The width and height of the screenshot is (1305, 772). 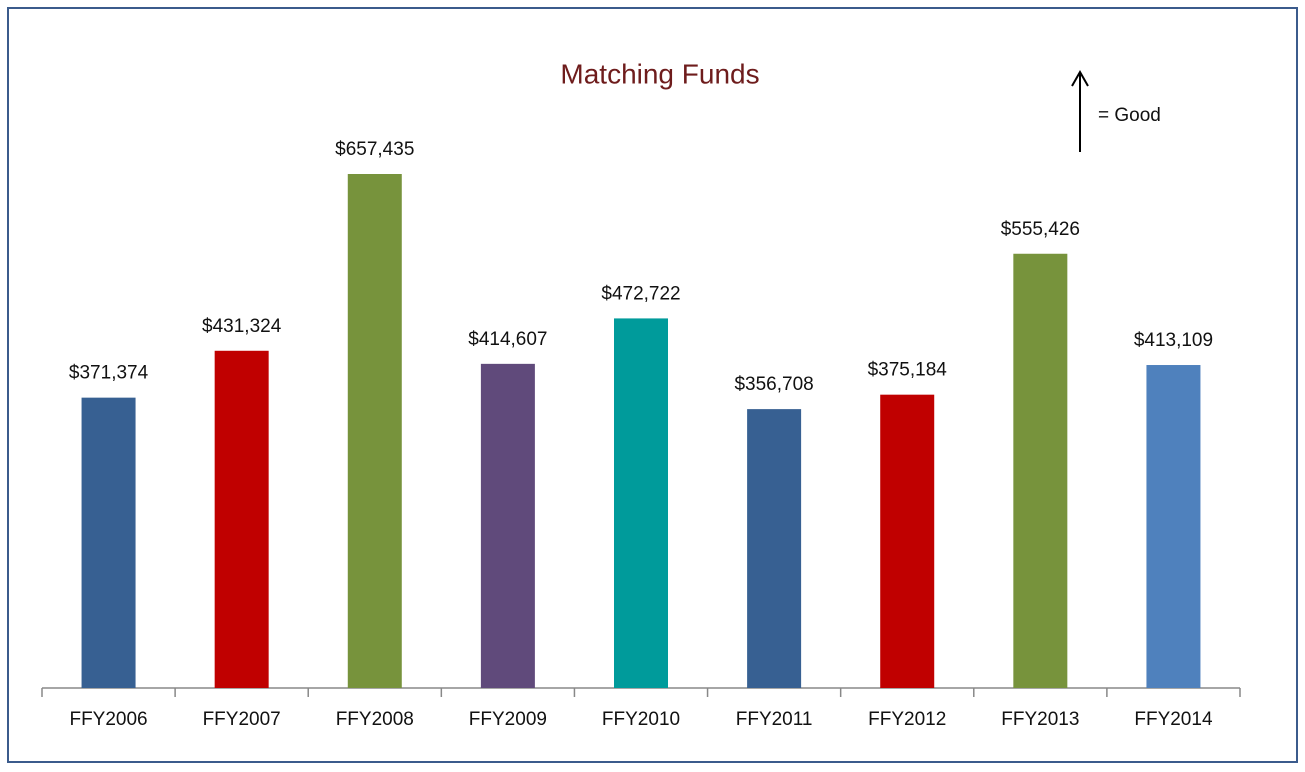 I want to click on x-tick-label: FFY2011, so click(x=774, y=719).